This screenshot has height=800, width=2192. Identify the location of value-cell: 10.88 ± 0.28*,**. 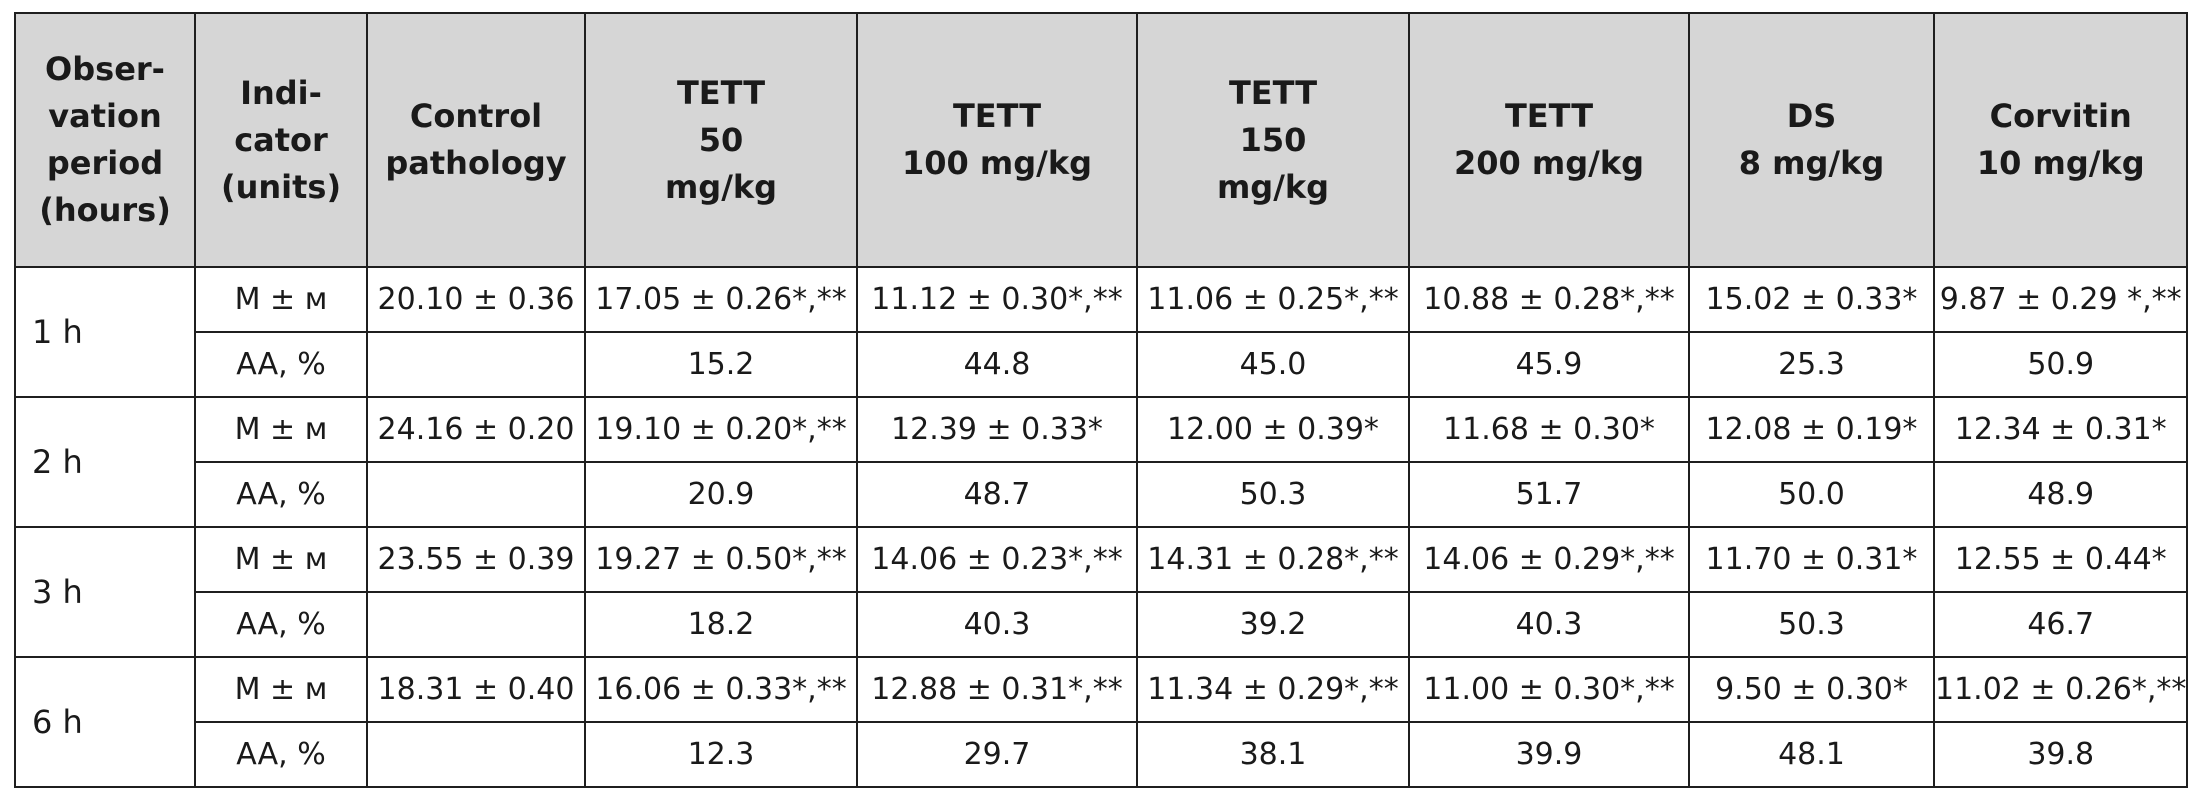
(1549, 299).